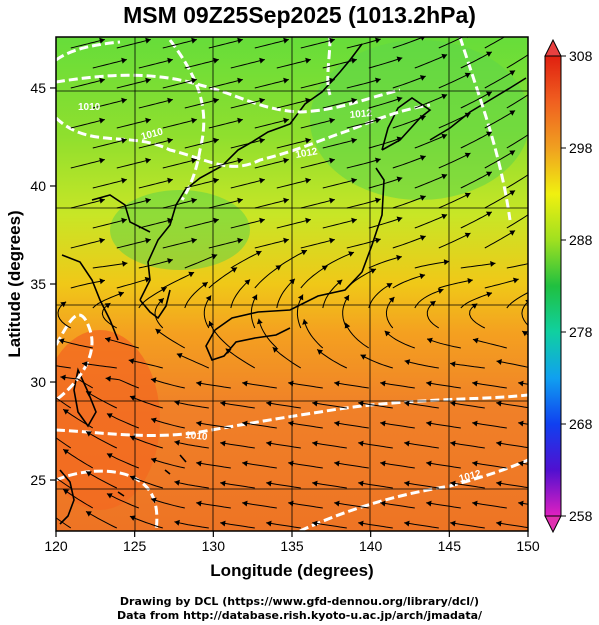  I want to click on y-tick-label: 25, so click(38, 480).